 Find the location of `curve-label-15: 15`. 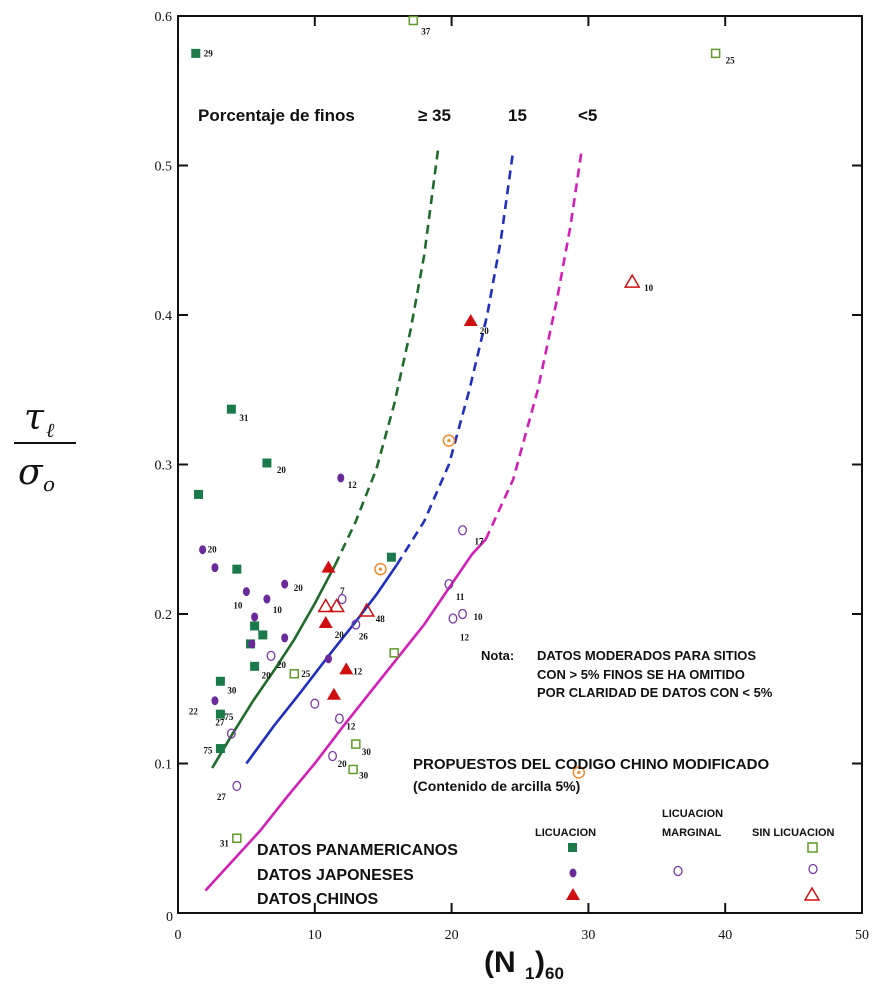

curve-label-15: 15 is located at coordinates (517, 115).